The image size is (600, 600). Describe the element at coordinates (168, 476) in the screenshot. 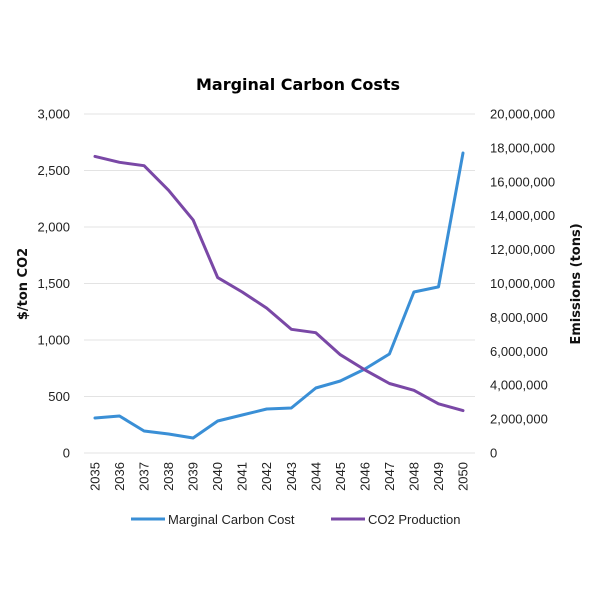

I see `x-tick-label: 2038` at that location.